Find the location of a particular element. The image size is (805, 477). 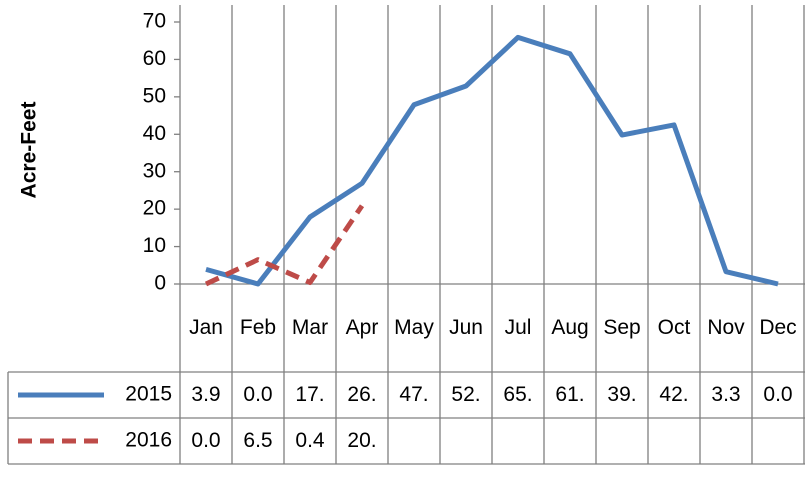

y-tick-label: 30 is located at coordinates (154, 170).